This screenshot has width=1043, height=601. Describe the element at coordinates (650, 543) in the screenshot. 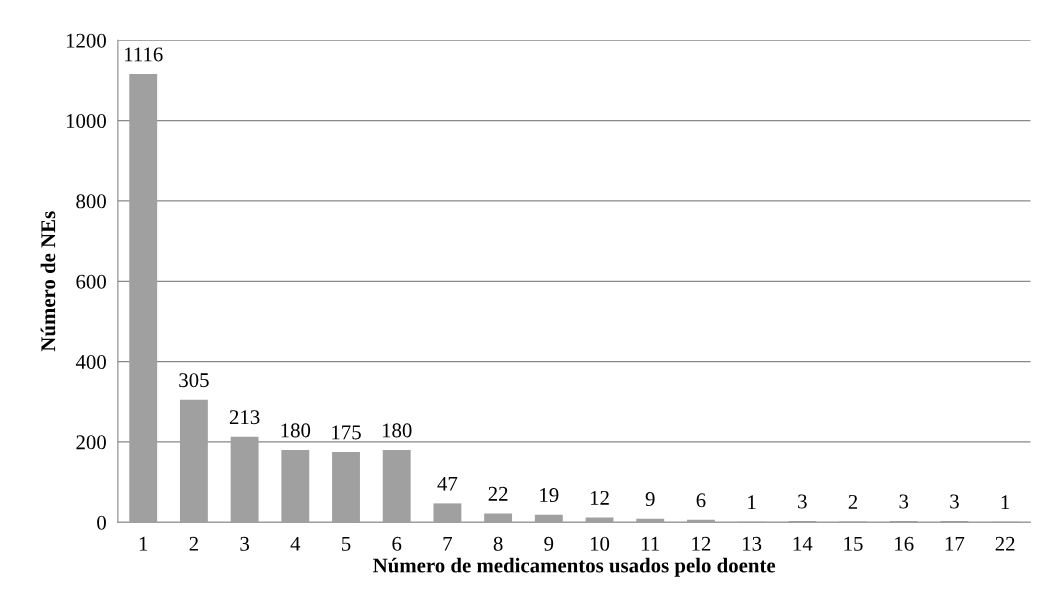

I see `x-tick-label: 11` at that location.